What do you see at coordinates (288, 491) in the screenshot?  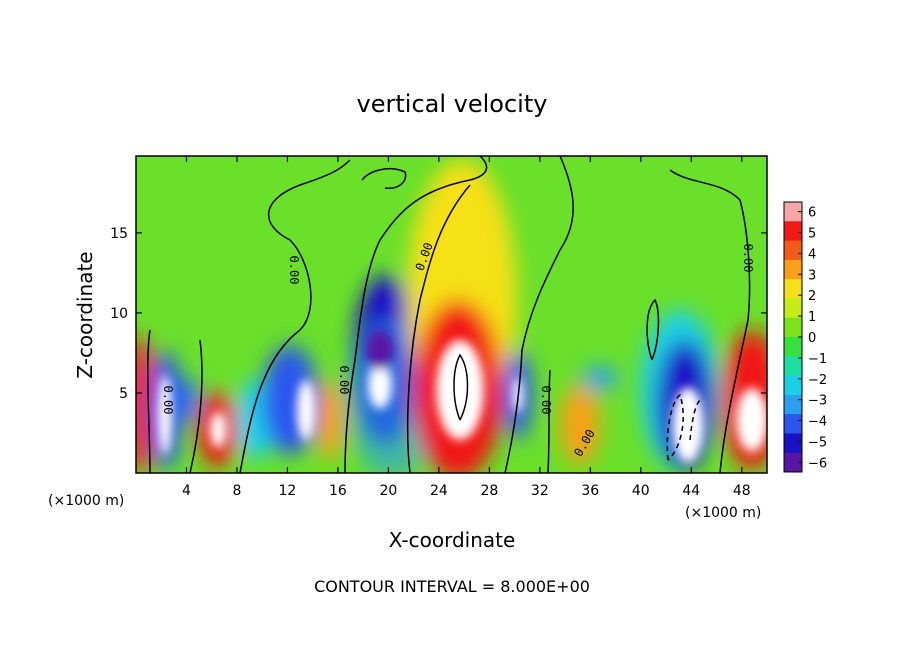 I see `x-tick-label: 12` at bounding box center [288, 491].